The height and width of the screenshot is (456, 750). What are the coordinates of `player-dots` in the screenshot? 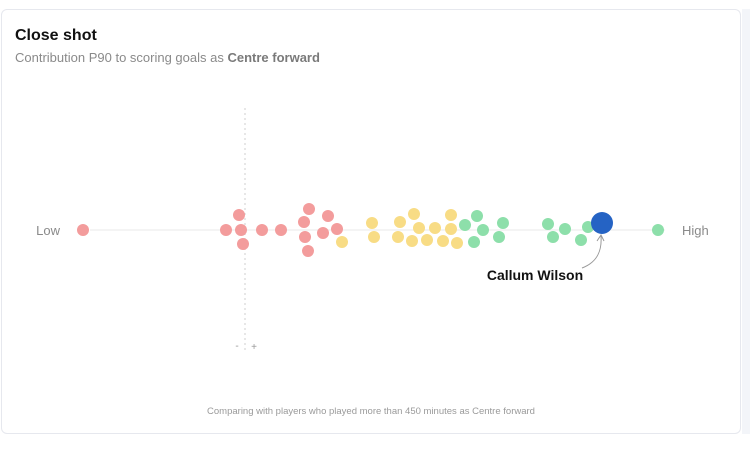 It's located at (370, 230).